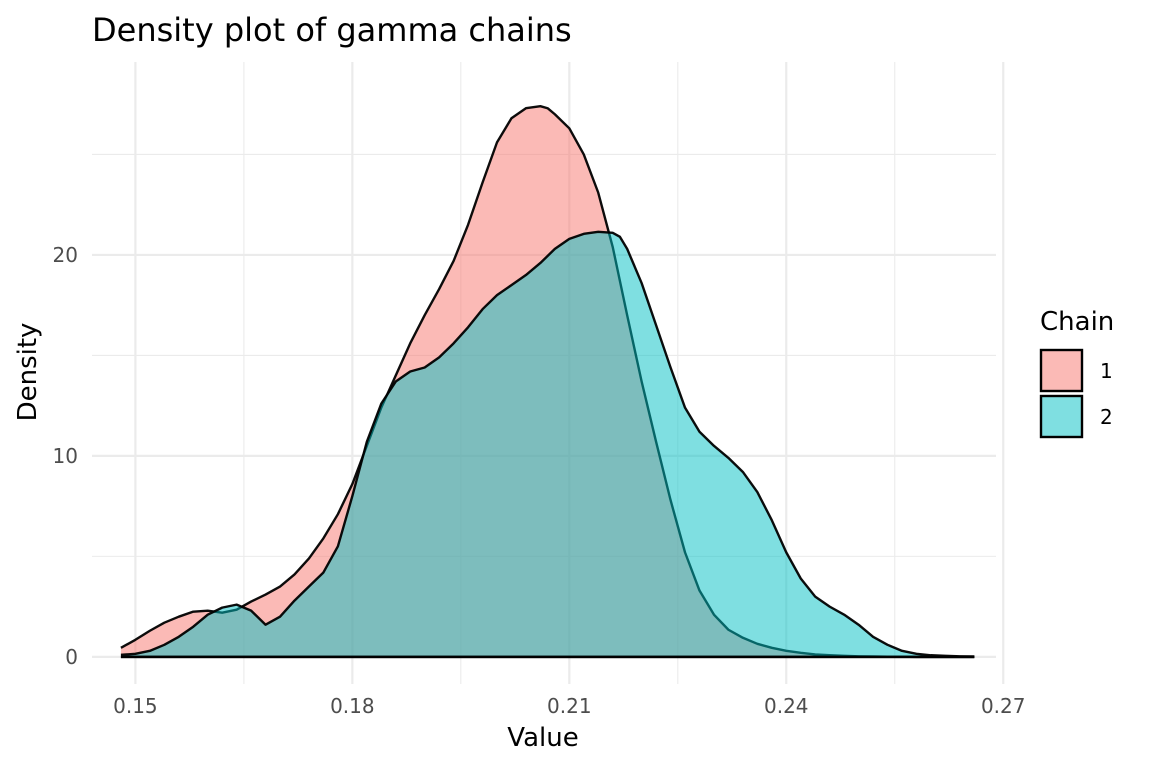 This screenshot has width=1152, height=768. Describe the element at coordinates (65, 255) in the screenshot. I see `y-tick-label: 20` at that location.